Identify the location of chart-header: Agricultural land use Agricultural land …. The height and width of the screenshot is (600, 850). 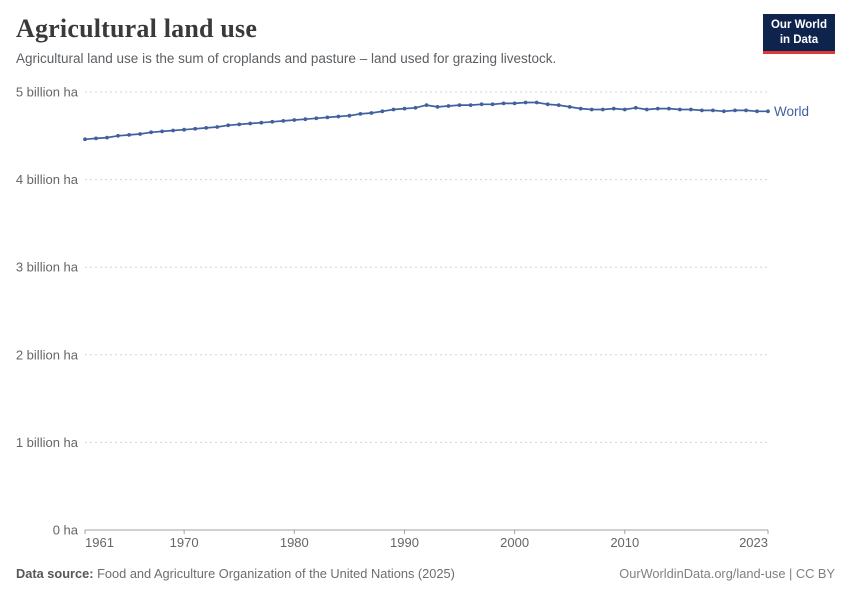
(383, 40).